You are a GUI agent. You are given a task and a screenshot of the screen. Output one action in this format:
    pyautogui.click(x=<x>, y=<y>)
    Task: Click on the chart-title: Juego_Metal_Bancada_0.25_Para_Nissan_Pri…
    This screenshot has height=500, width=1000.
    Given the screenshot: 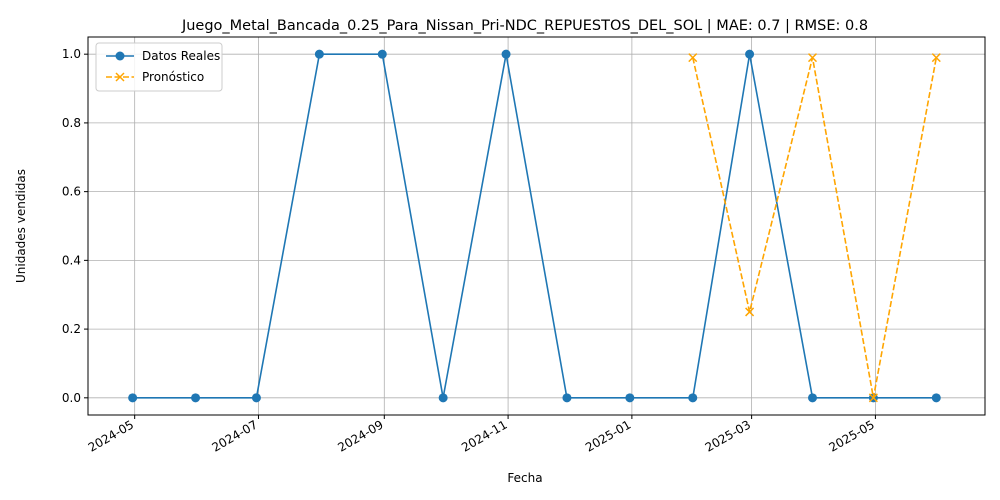 What is the action you would take?
    pyautogui.click(x=524, y=26)
    